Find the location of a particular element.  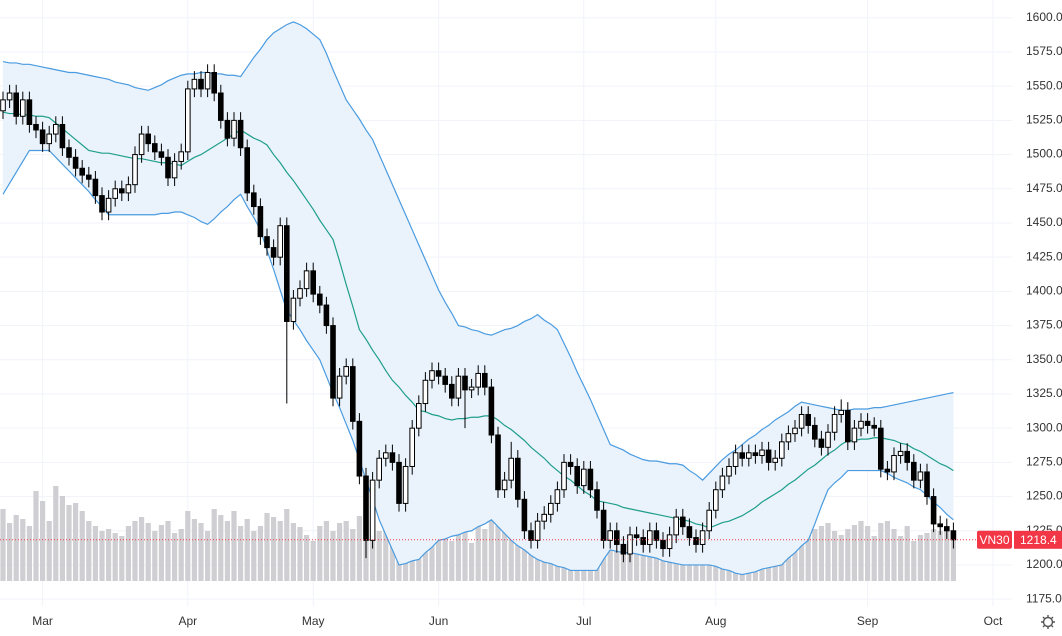

y-tick-label: 1200.0 is located at coordinates (1044, 564).